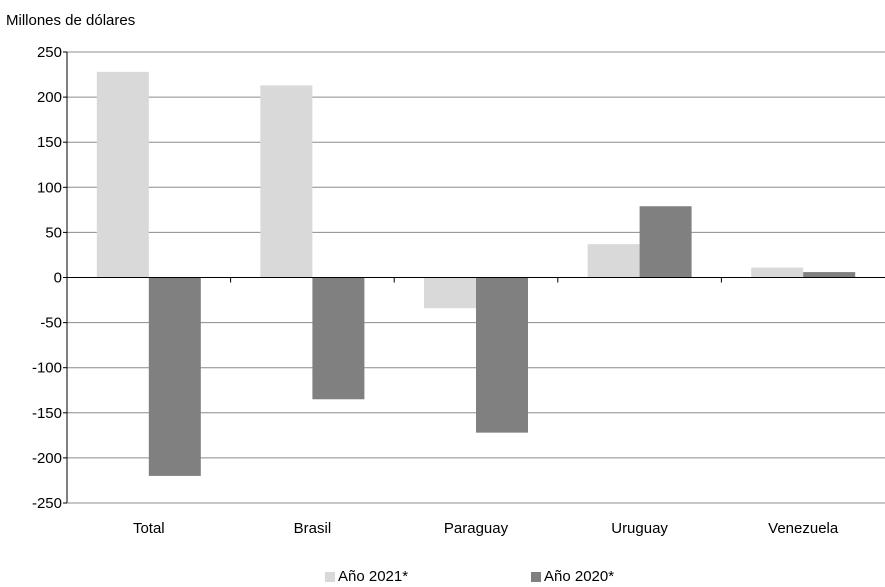 Image resolution: width=885 pixels, height=587 pixels. What do you see at coordinates (442, 577) in the screenshot?
I see `legend: Año 2021* Año 2020*` at bounding box center [442, 577].